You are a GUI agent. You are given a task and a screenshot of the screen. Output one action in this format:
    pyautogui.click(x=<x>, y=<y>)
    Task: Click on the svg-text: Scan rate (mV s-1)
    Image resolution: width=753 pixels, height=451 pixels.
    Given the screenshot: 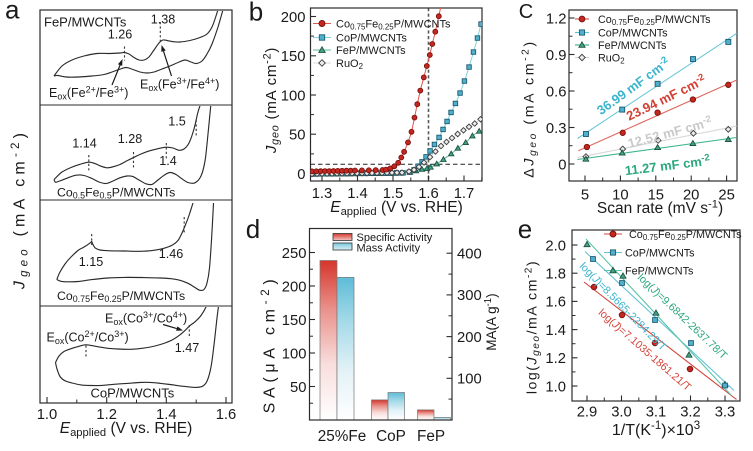 What is the action you would take?
    pyautogui.click(x=660, y=207)
    